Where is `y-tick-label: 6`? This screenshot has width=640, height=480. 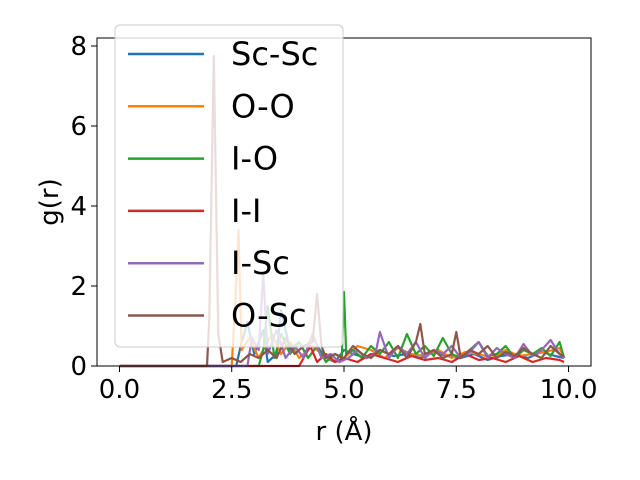 y-tick-label: 6 is located at coordinates (78, 127).